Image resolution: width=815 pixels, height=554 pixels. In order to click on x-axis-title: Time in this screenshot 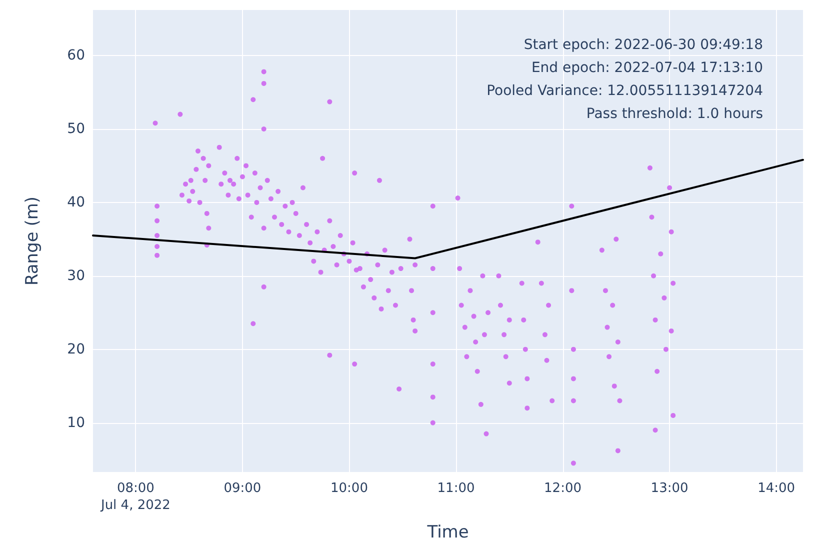, I will do `click(447, 532)`.